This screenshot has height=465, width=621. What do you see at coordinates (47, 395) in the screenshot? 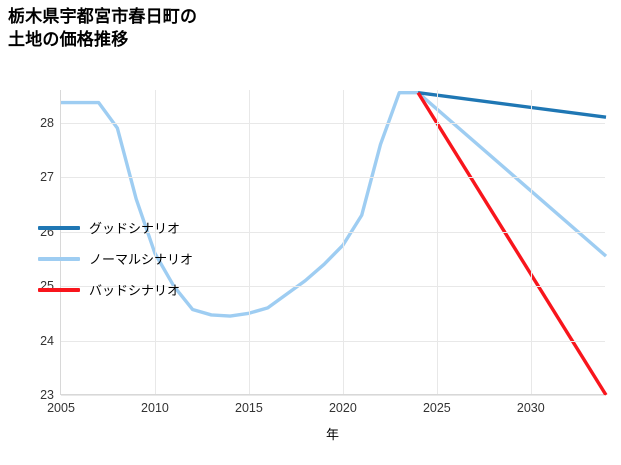
I see `y-tick-label: 23` at bounding box center [47, 395].